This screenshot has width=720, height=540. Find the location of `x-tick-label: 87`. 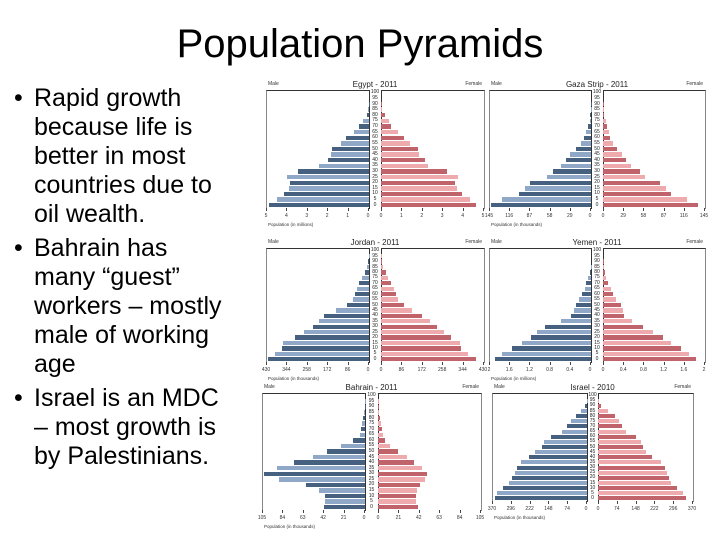

x-tick-label: 87 is located at coordinates (663, 216).